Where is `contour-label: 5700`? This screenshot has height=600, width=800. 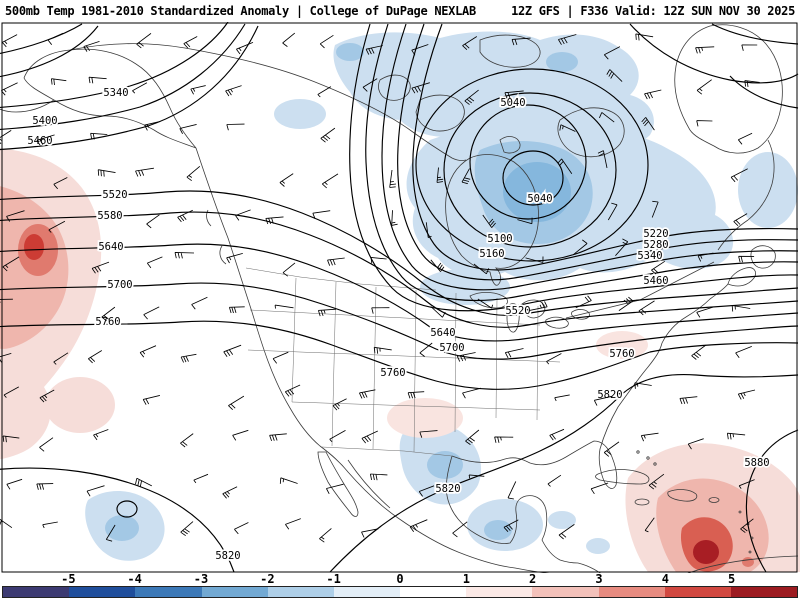
contour-label: 5700 is located at coordinates (451, 348).